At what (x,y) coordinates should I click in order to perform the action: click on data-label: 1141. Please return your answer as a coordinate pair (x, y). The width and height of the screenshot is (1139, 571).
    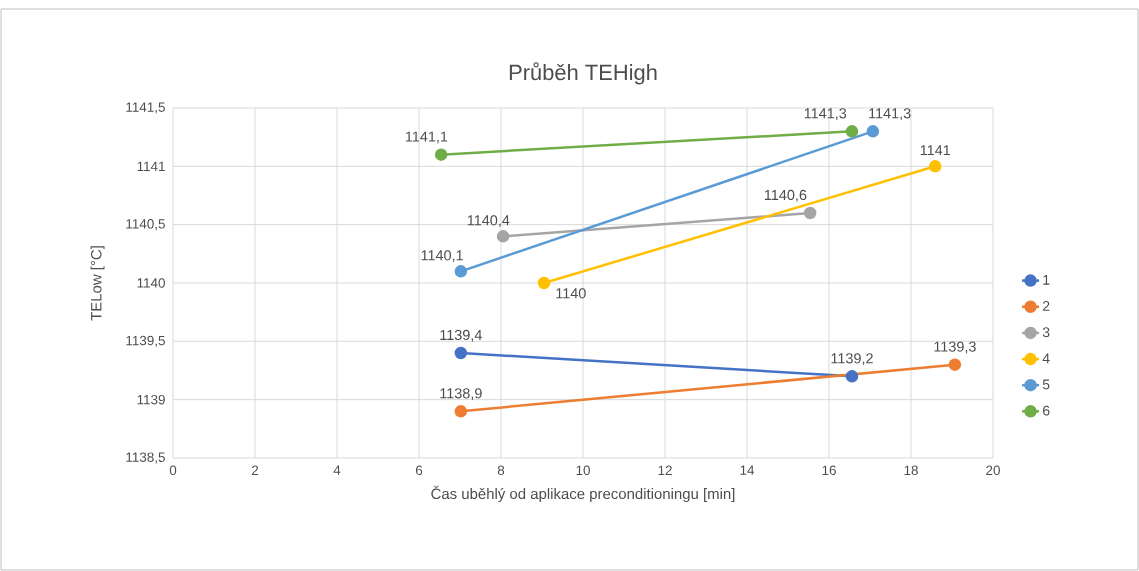
    Looking at the image, I should click on (935, 150).